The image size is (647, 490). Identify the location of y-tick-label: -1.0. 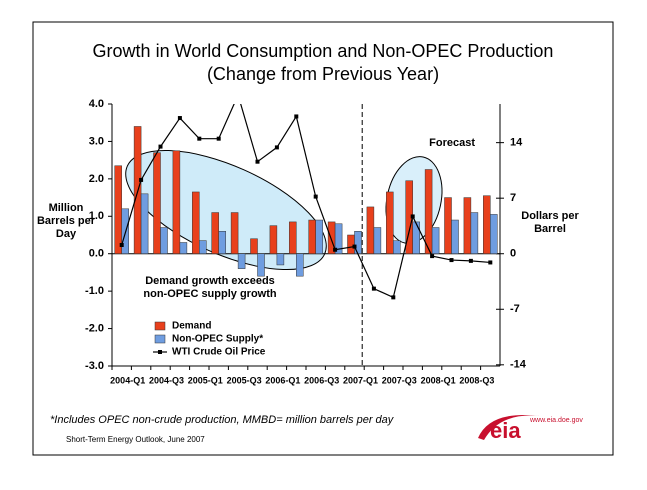
(94, 291).